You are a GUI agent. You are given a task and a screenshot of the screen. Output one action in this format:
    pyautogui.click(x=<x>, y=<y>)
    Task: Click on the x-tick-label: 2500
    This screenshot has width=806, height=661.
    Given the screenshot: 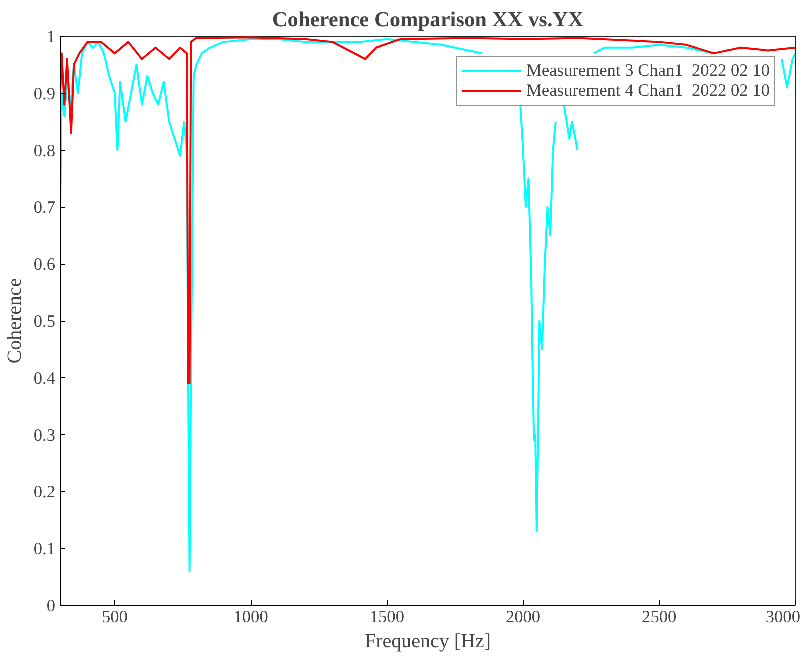 What is the action you would take?
    pyautogui.click(x=659, y=617)
    